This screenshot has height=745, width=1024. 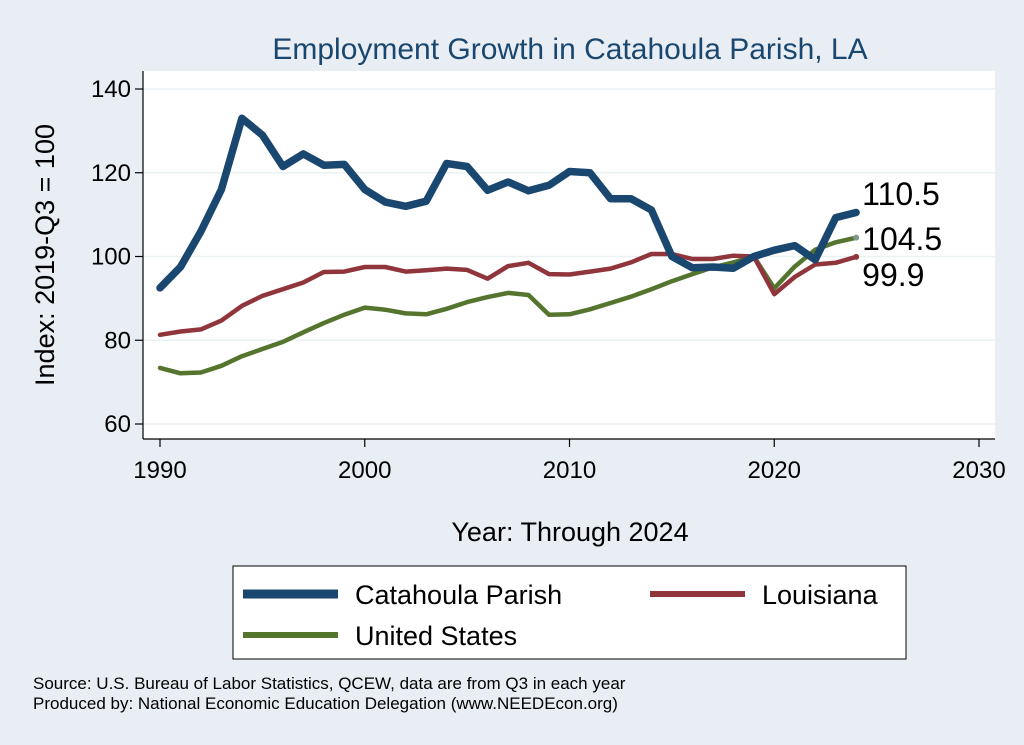 What do you see at coordinates (569, 532) in the screenshot?
I see `x-axis-title: Year: Through 2024` at bounding box center [569, 532].